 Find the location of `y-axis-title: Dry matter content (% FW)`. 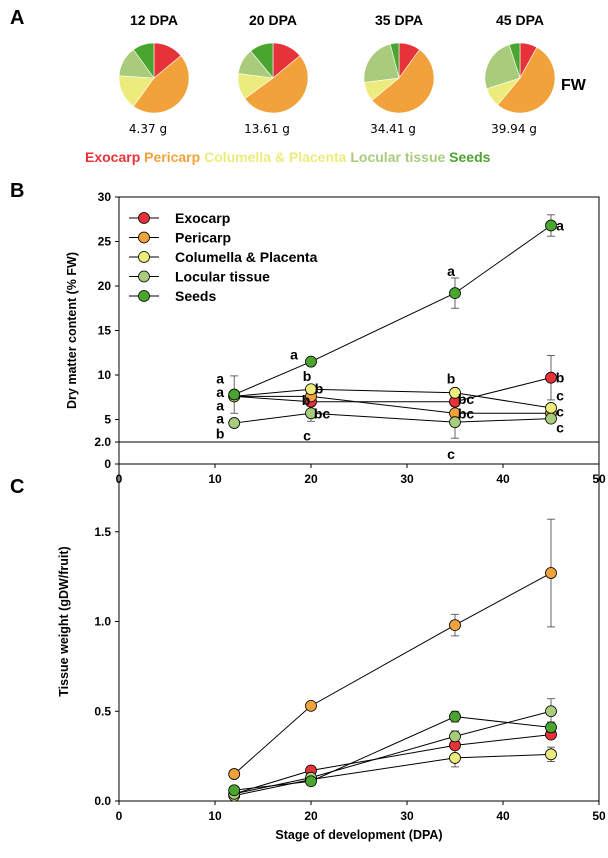

y-axis-title: Dry matter content (% FW) is located at coordinates (72, 330).